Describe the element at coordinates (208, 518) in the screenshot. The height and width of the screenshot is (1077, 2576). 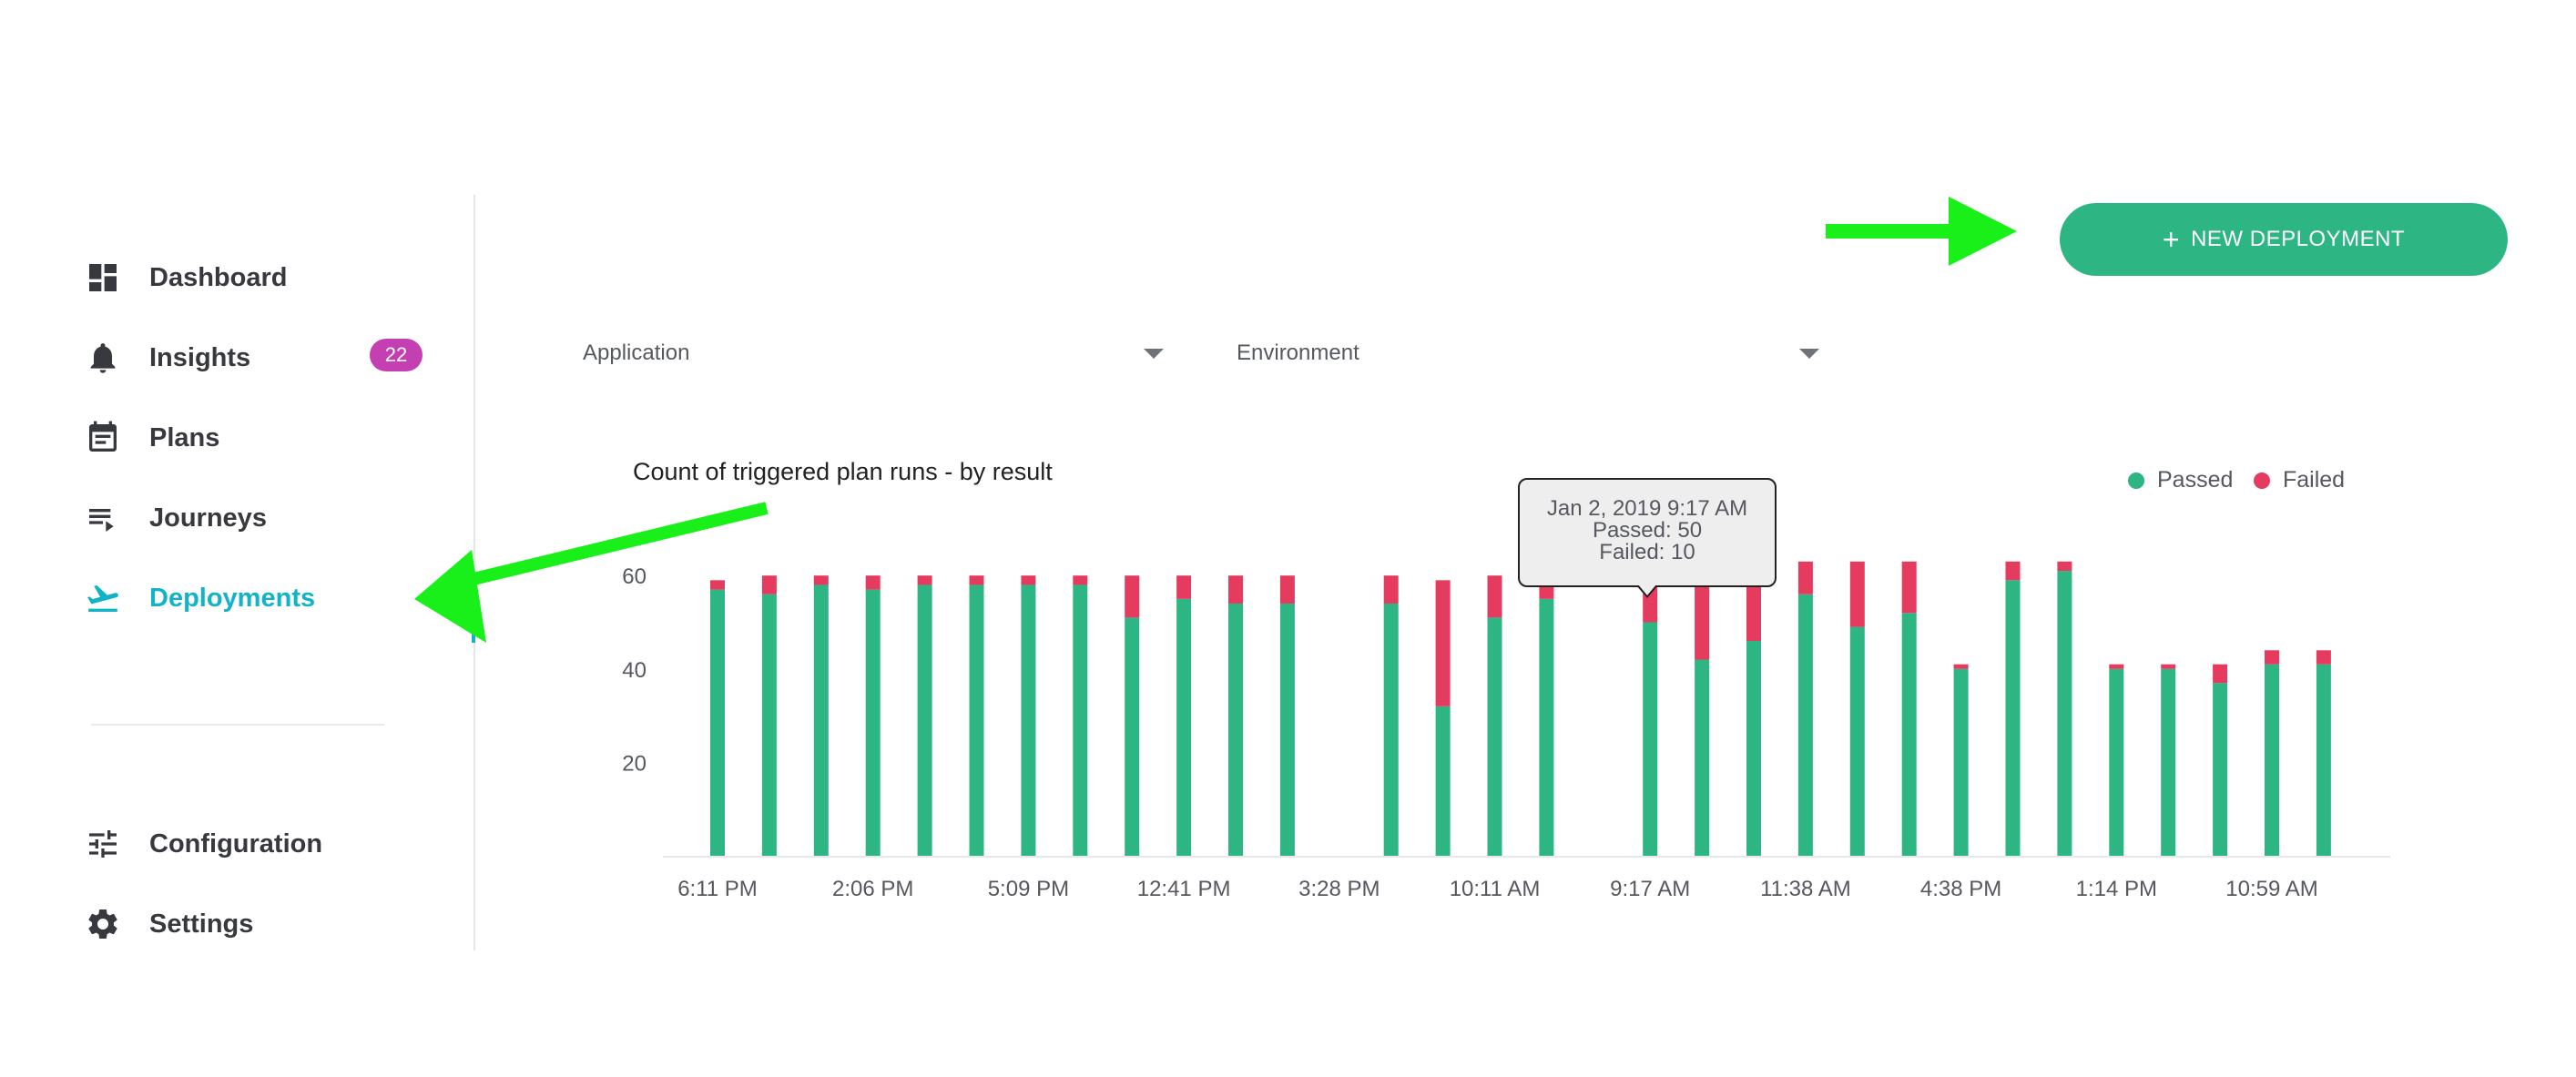
I see `sidebar-item-label: Journeys` at that location.